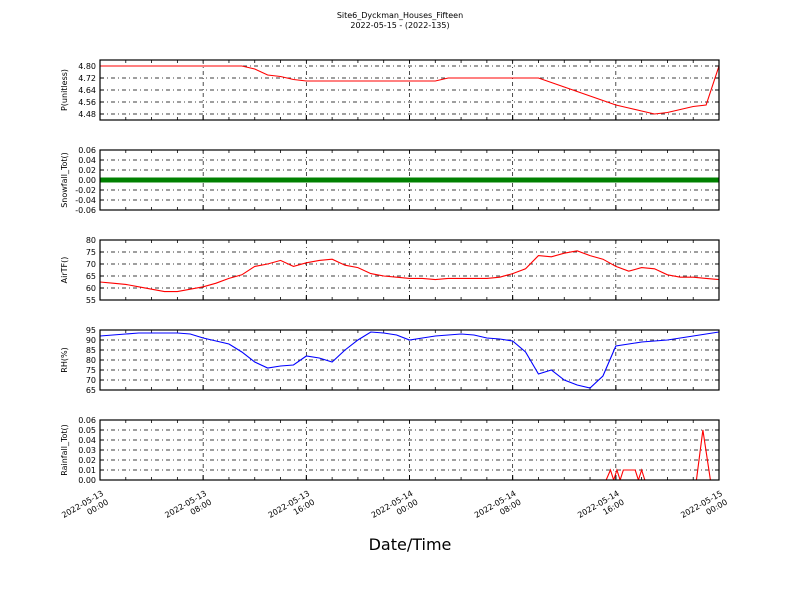 The width and height of the screenshot is (800, 600). What do you see at coordinates (410, 544) in the screenshot?
I see `x-axis-label: Date/Time` at bounding box center [410, 544].